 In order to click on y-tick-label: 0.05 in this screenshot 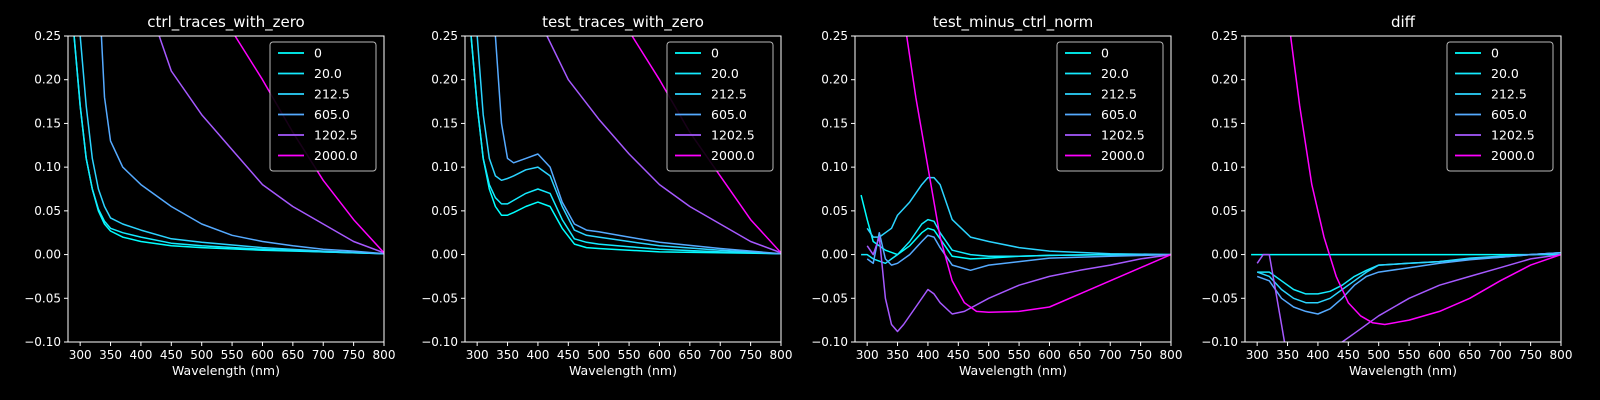, I will do `click(444, 211)`.